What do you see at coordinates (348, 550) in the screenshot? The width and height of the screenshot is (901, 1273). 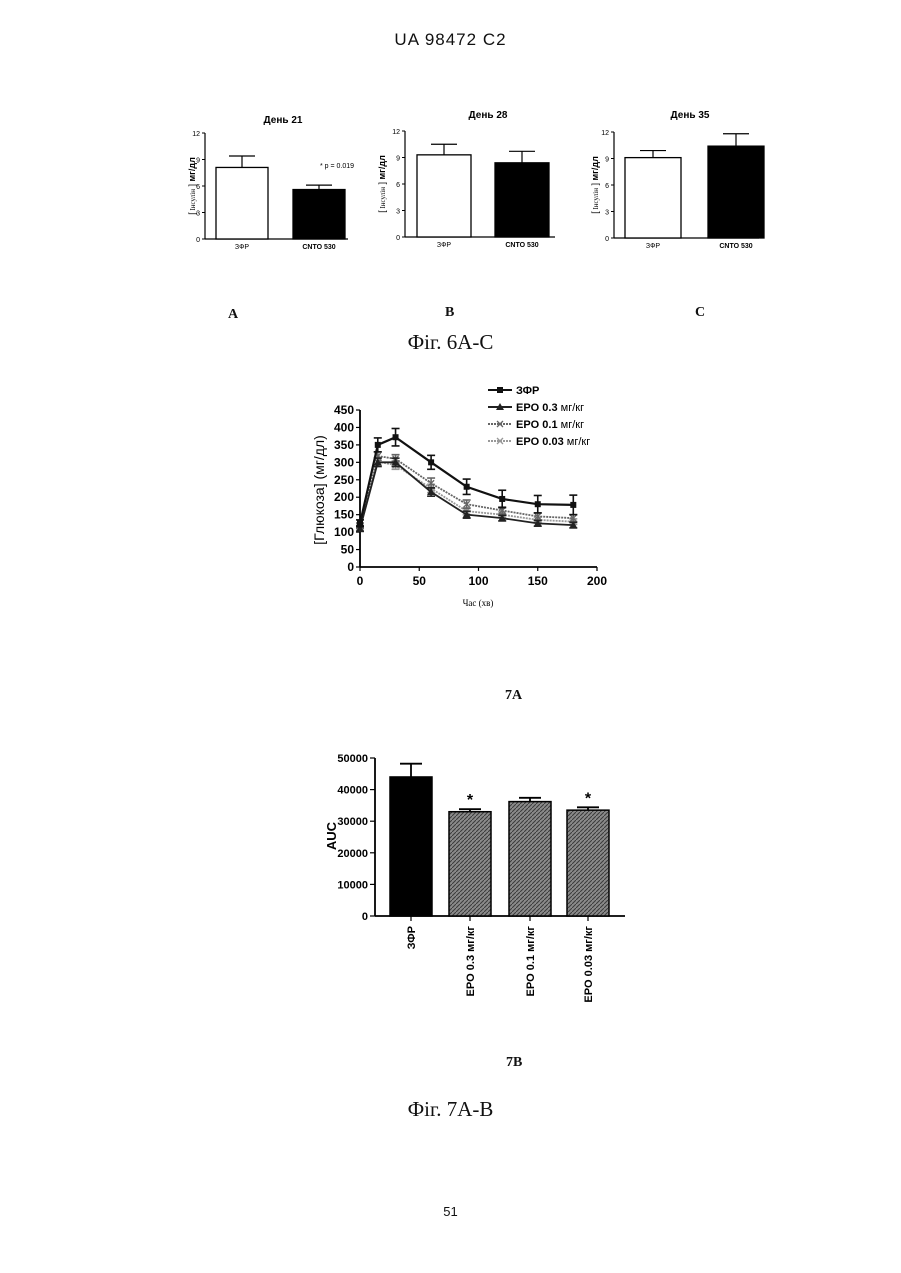 I see `y-tick-label: 50` at bounding box center [348, 550].